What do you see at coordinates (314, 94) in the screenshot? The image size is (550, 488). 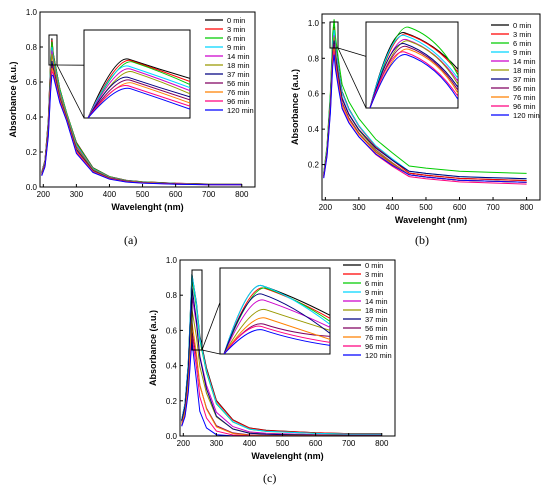 I see `y-tick-label-2: 0.6` at bounding box center [314, 94].